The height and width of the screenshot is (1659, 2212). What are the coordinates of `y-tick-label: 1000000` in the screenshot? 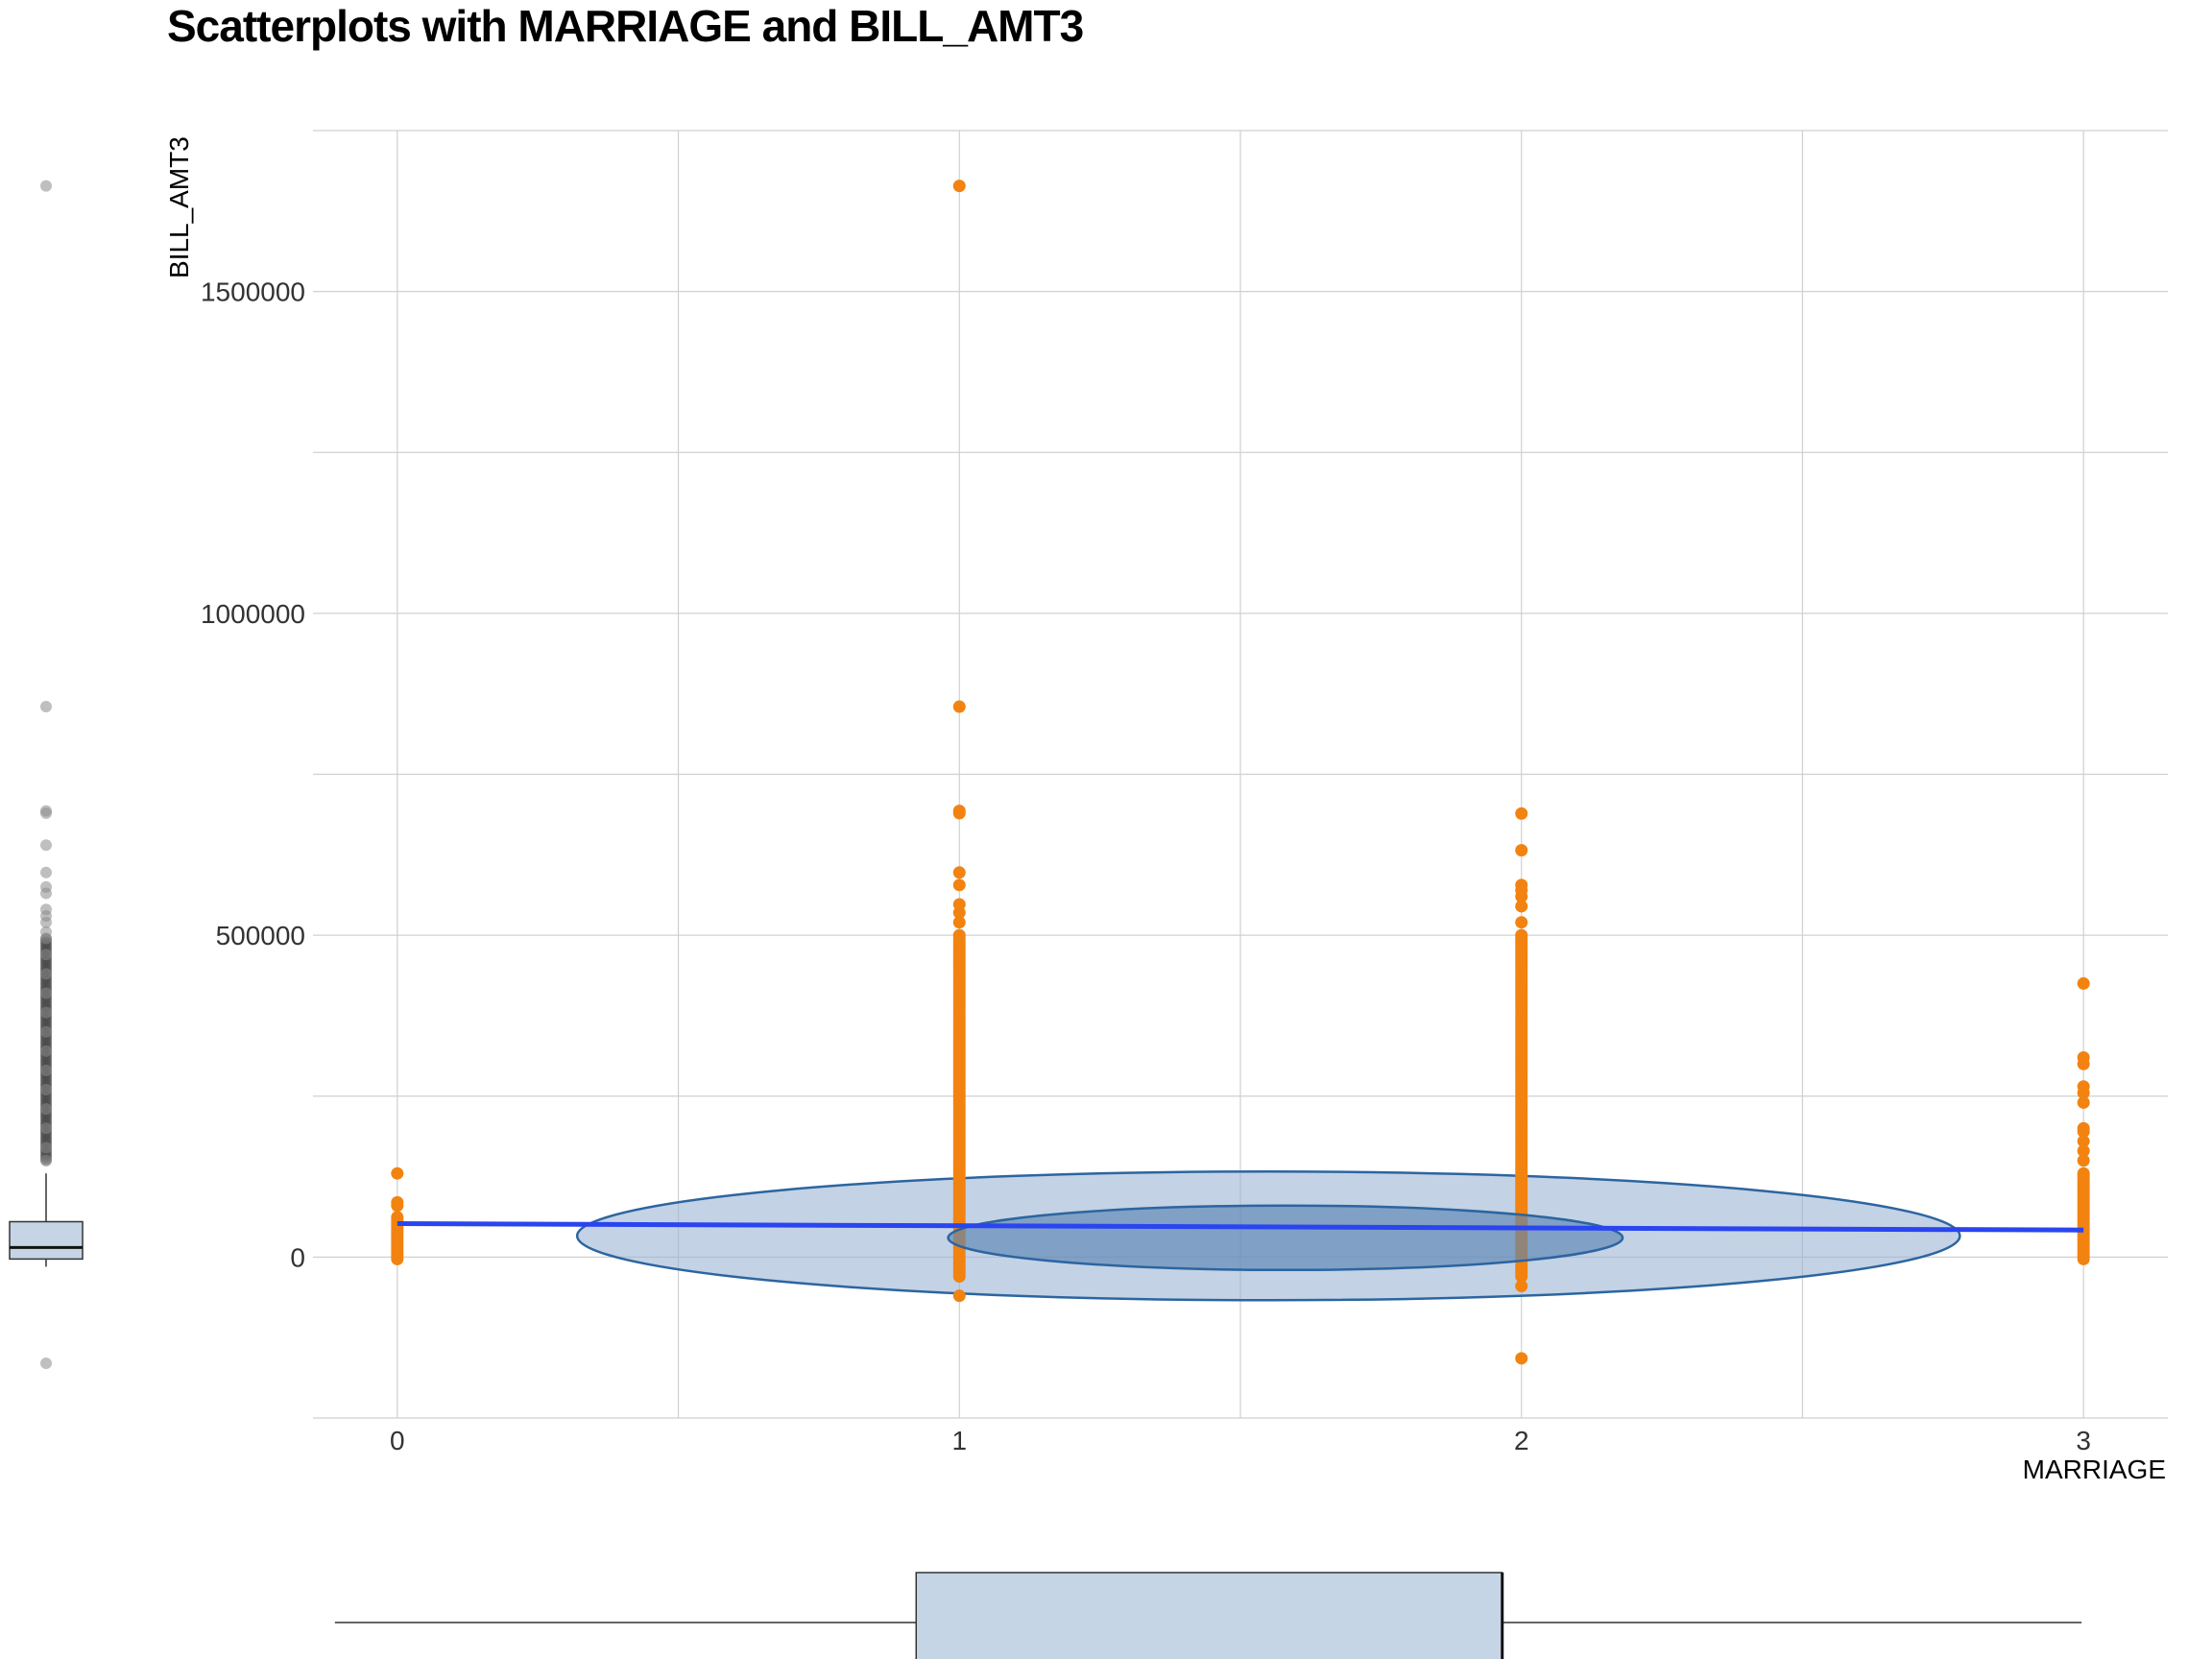 It's located at (253, 614).